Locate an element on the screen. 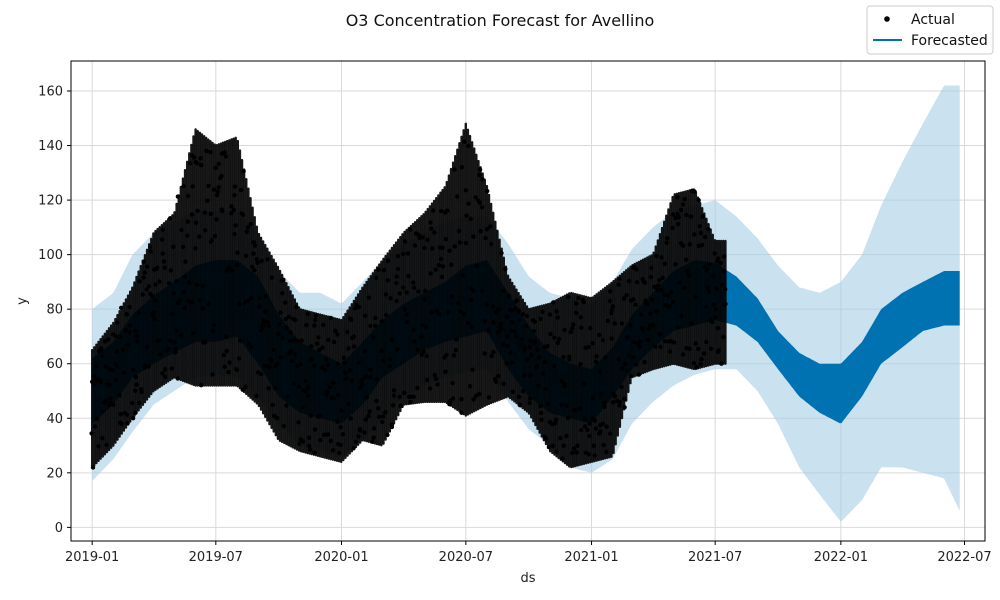  x-tick-label: 2019-07 is located at coordinates (216, 557).